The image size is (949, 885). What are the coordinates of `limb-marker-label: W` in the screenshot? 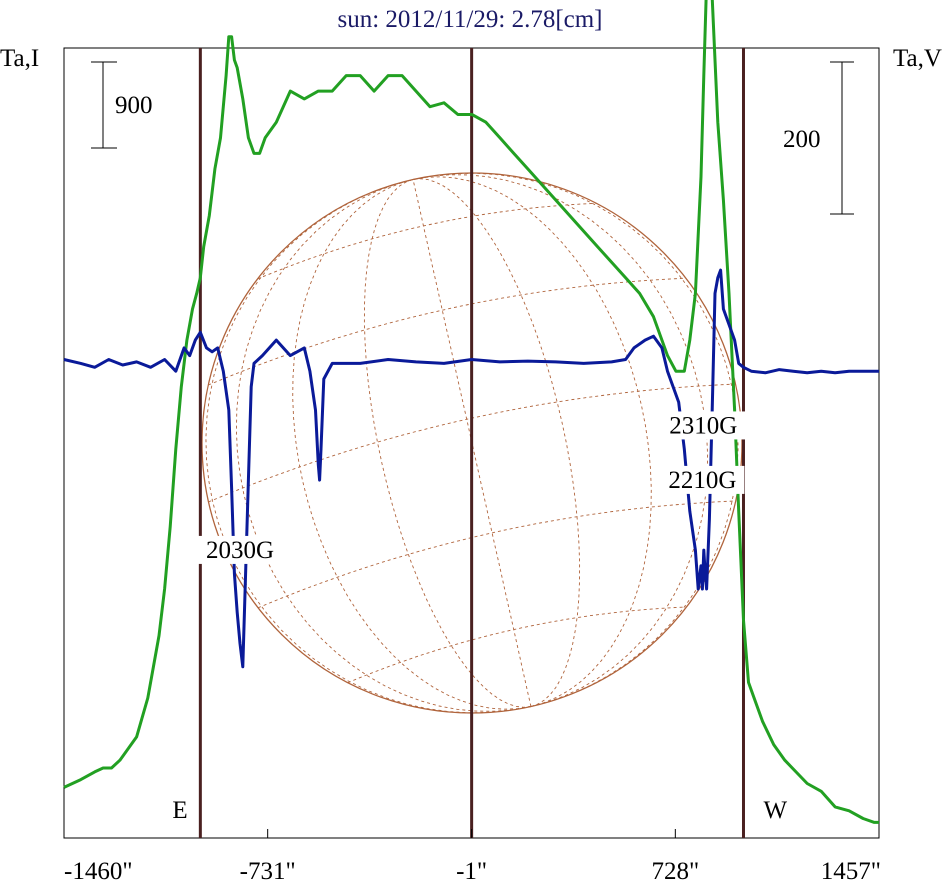 It's located at (775, 810).